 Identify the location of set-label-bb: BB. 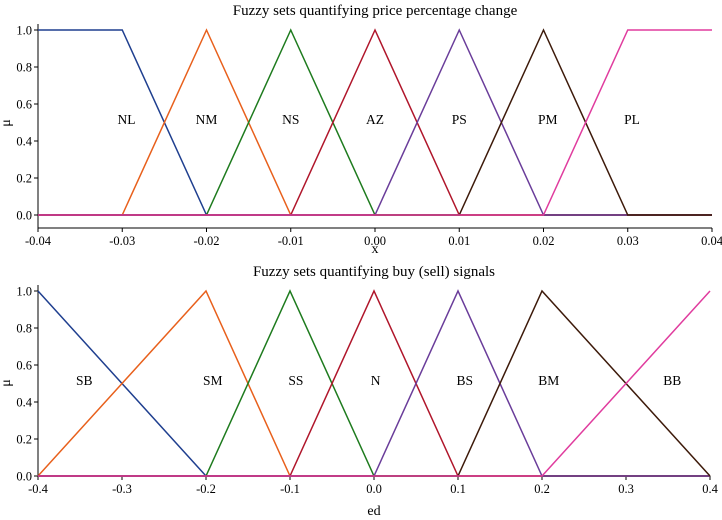
(672, 380).